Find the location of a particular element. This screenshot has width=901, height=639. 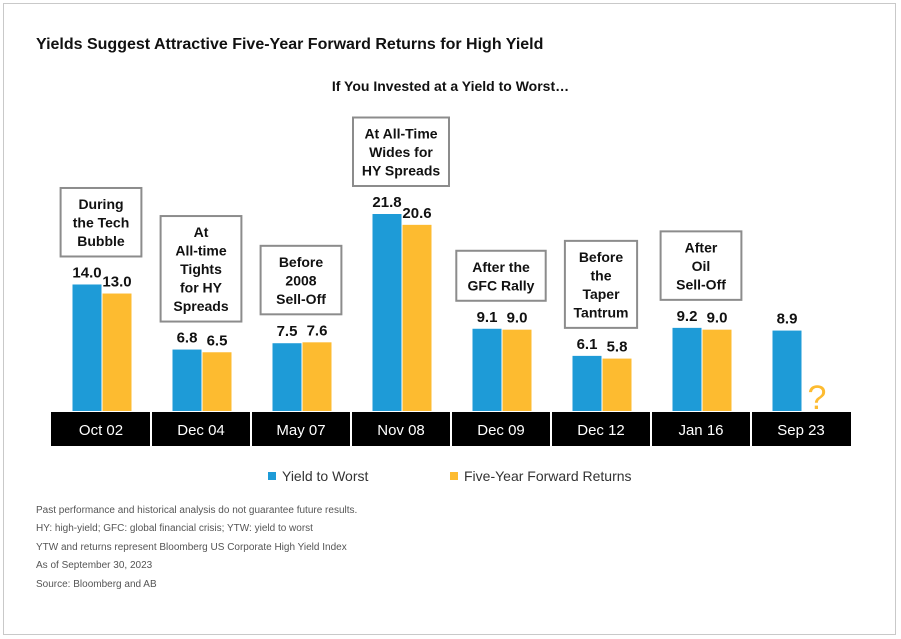

annotation-text: At All-Time is located at coordinates (400, 134).